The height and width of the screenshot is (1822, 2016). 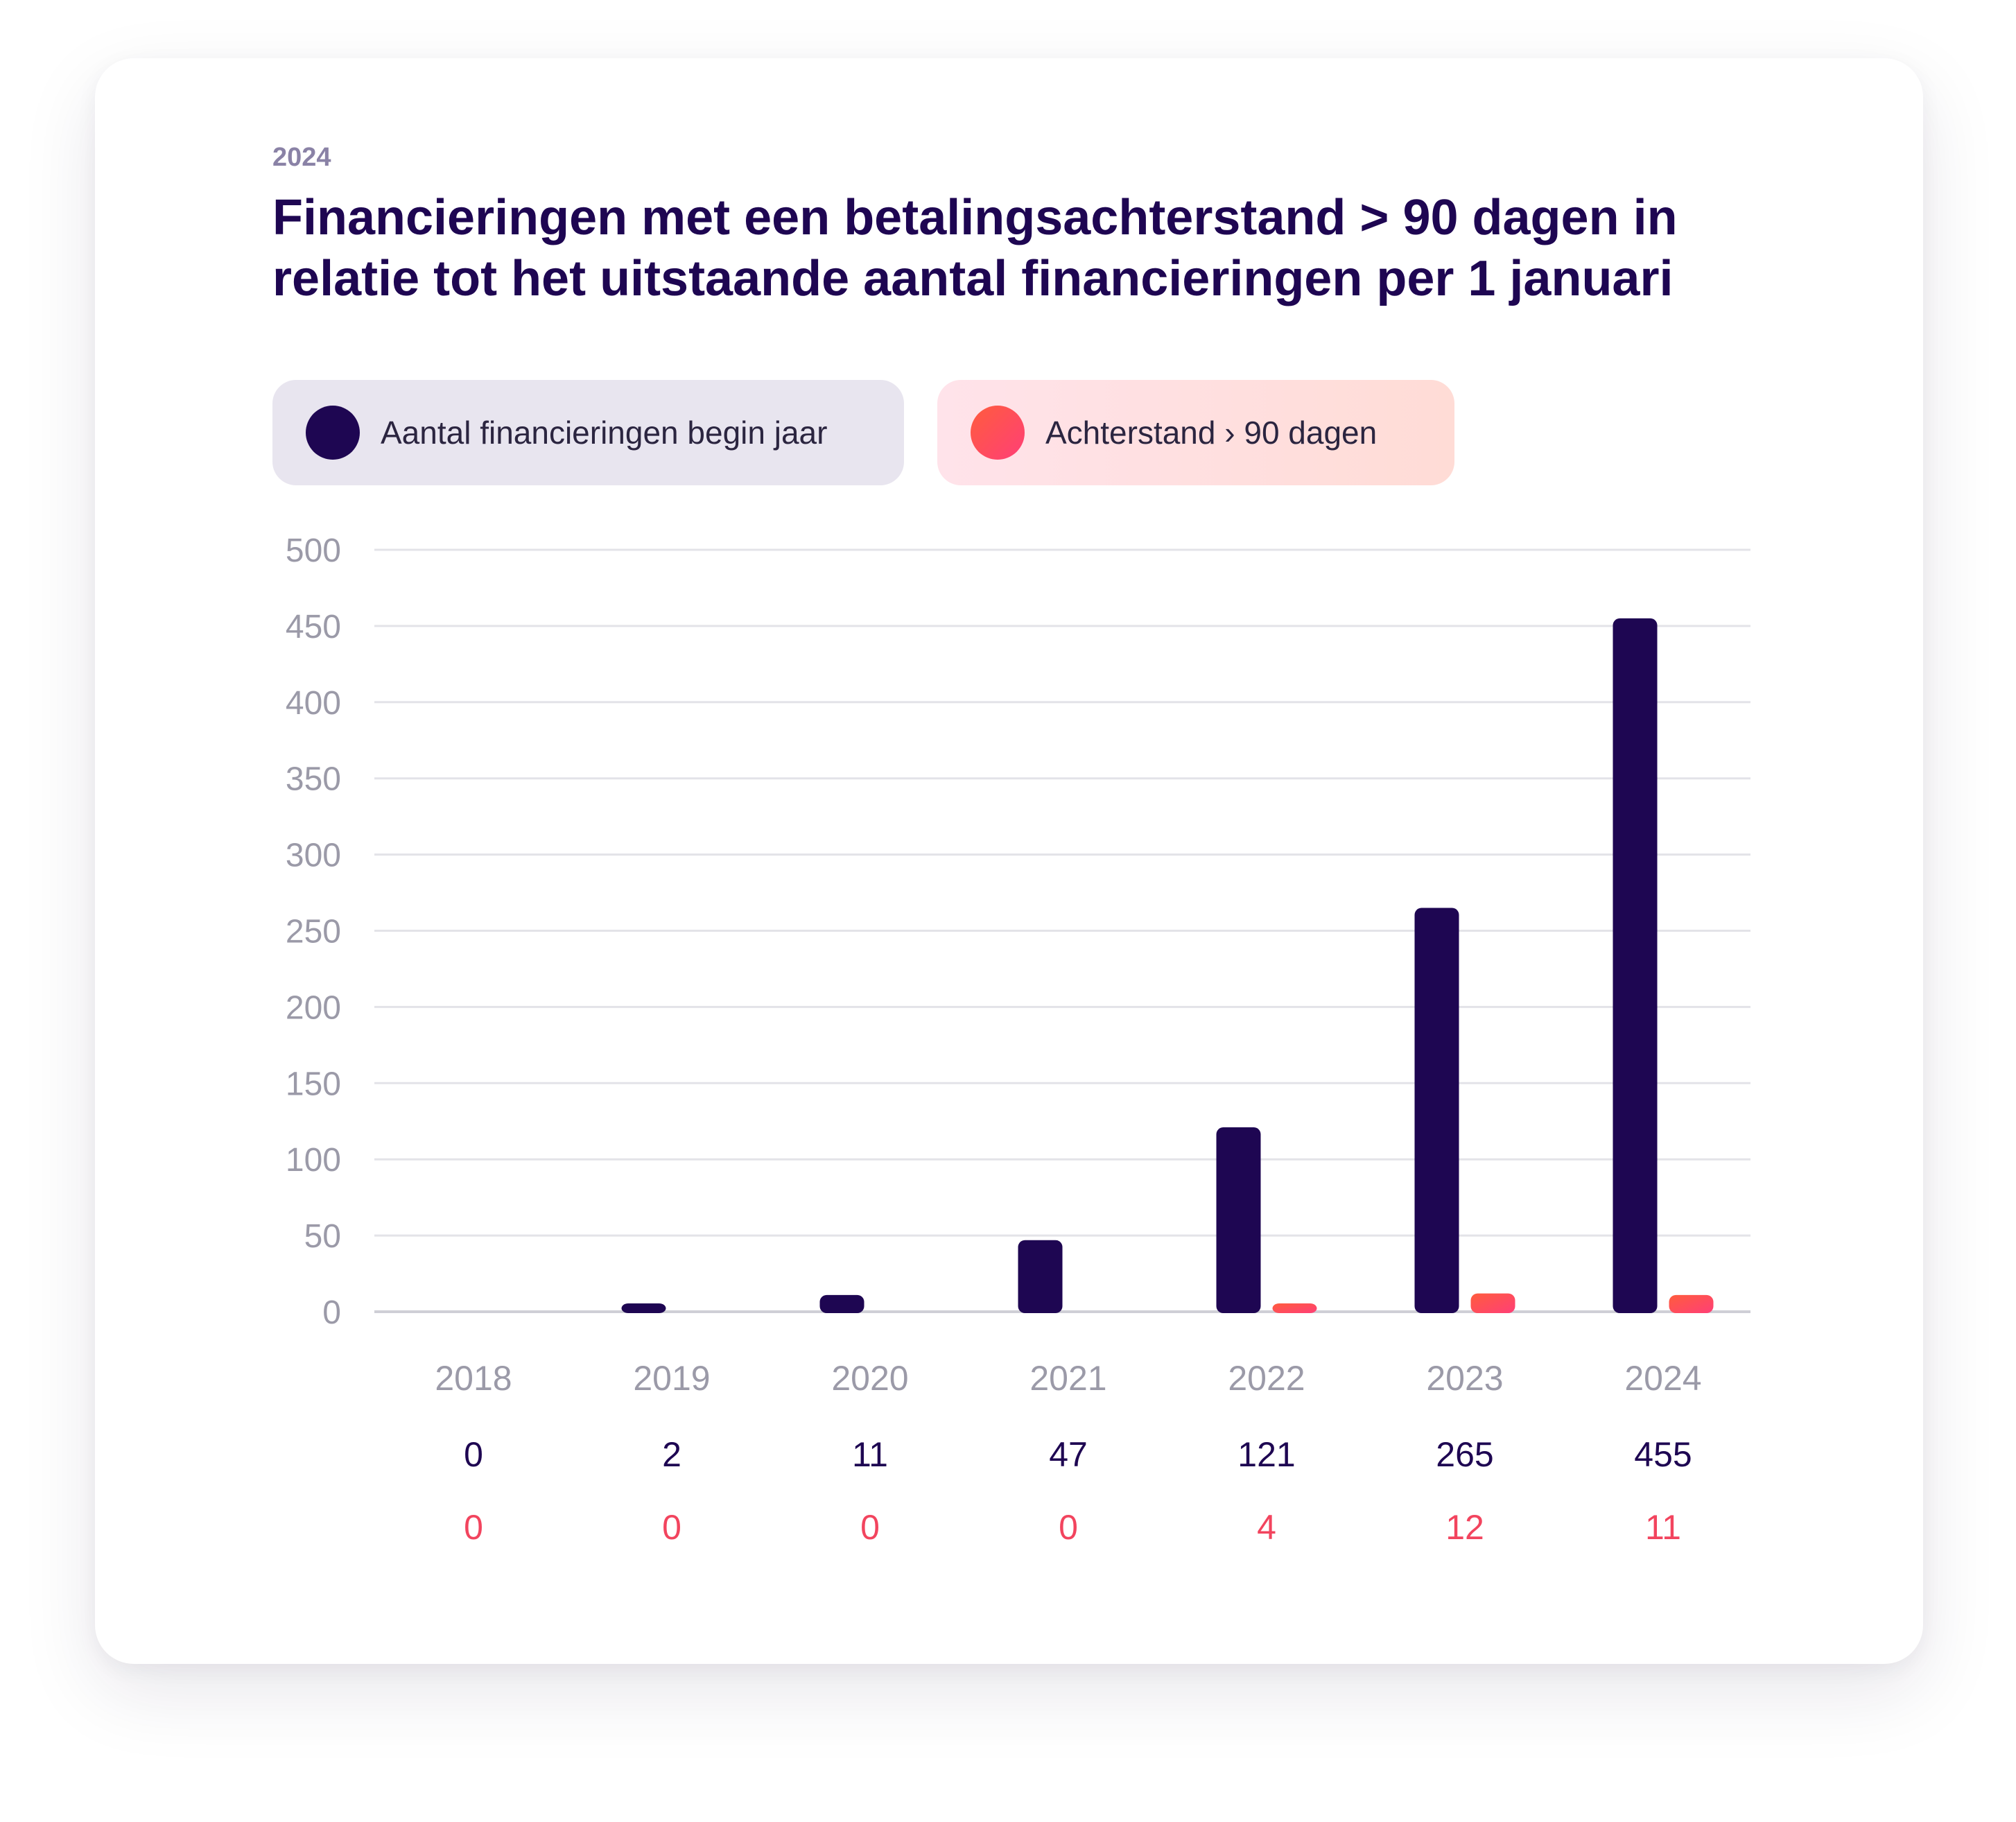 What do you see at coordinates (1436, 1111) in the screenshot?
I see `bar-count-2023` at bounding box center [1436, 1111].